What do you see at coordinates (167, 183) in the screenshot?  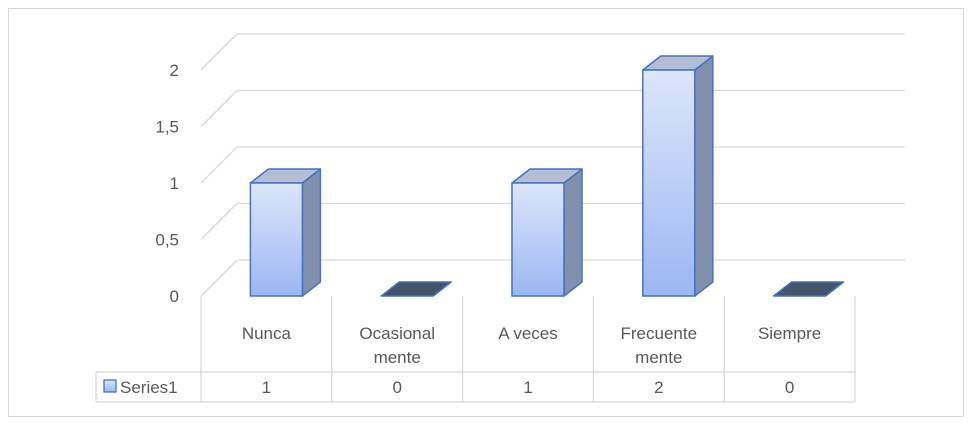 I see `y-axis-tick-labels: 0 0,5 1 1,5 2` at bounding box center [167, 183].